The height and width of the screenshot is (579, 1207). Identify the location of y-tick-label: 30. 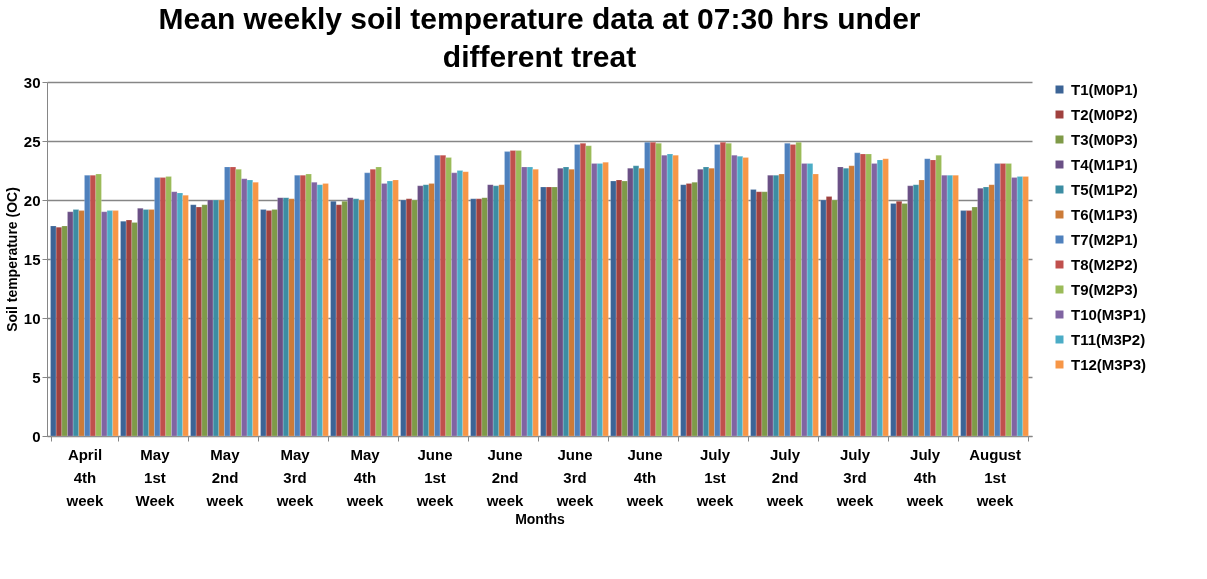
(32, 82).